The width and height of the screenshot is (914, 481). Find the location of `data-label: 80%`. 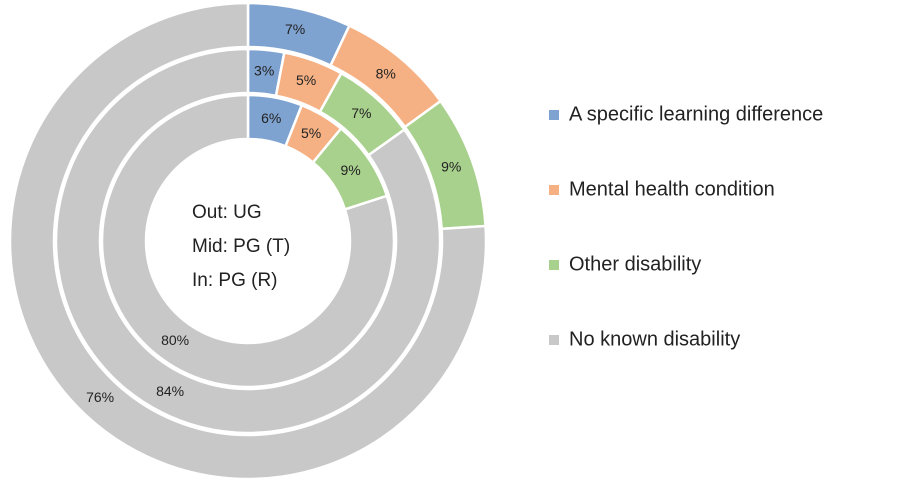

data-label: 80% is located at coordinates (175, 340).